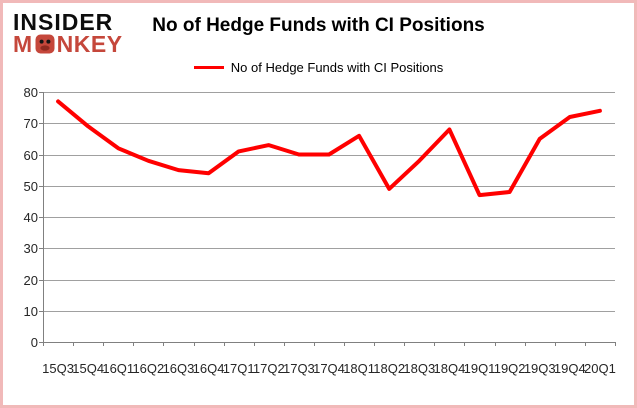  What do you see at coordinates (209, 368) in the screenshot?
I see `x-axis-label: 16Q4` at bounding box center [209, 368].